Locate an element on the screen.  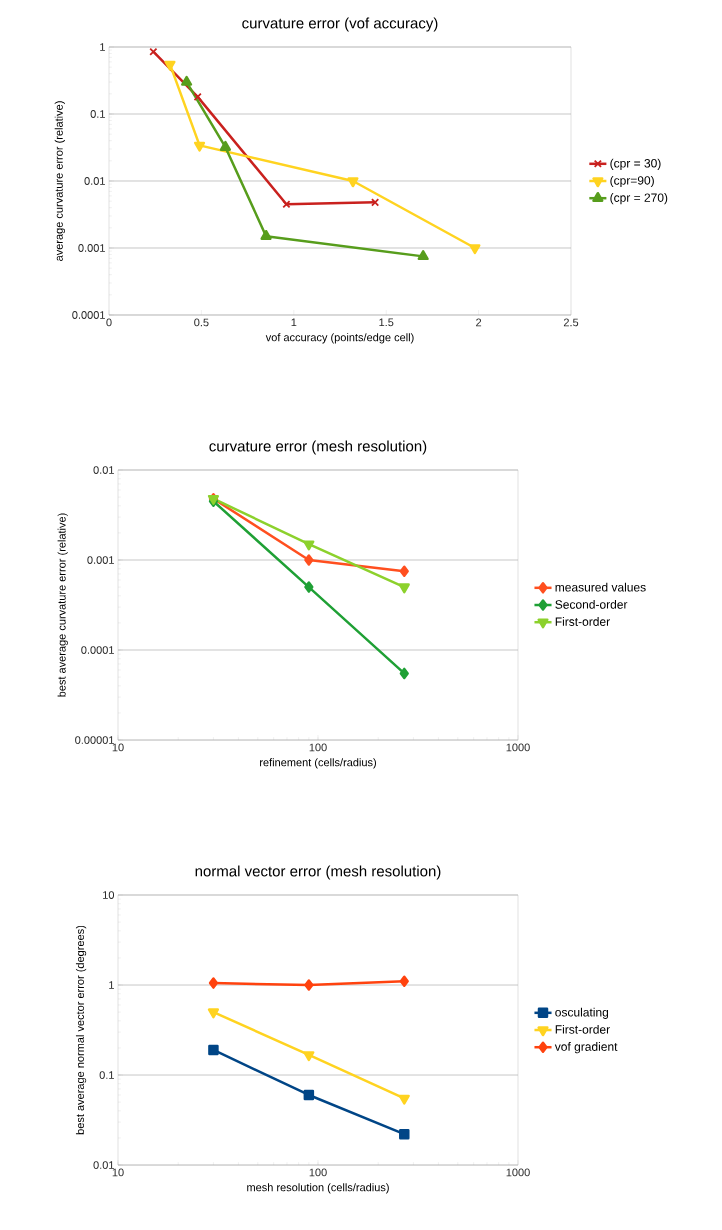
x-tick-label: 0 is located at coordinates (109, 322).